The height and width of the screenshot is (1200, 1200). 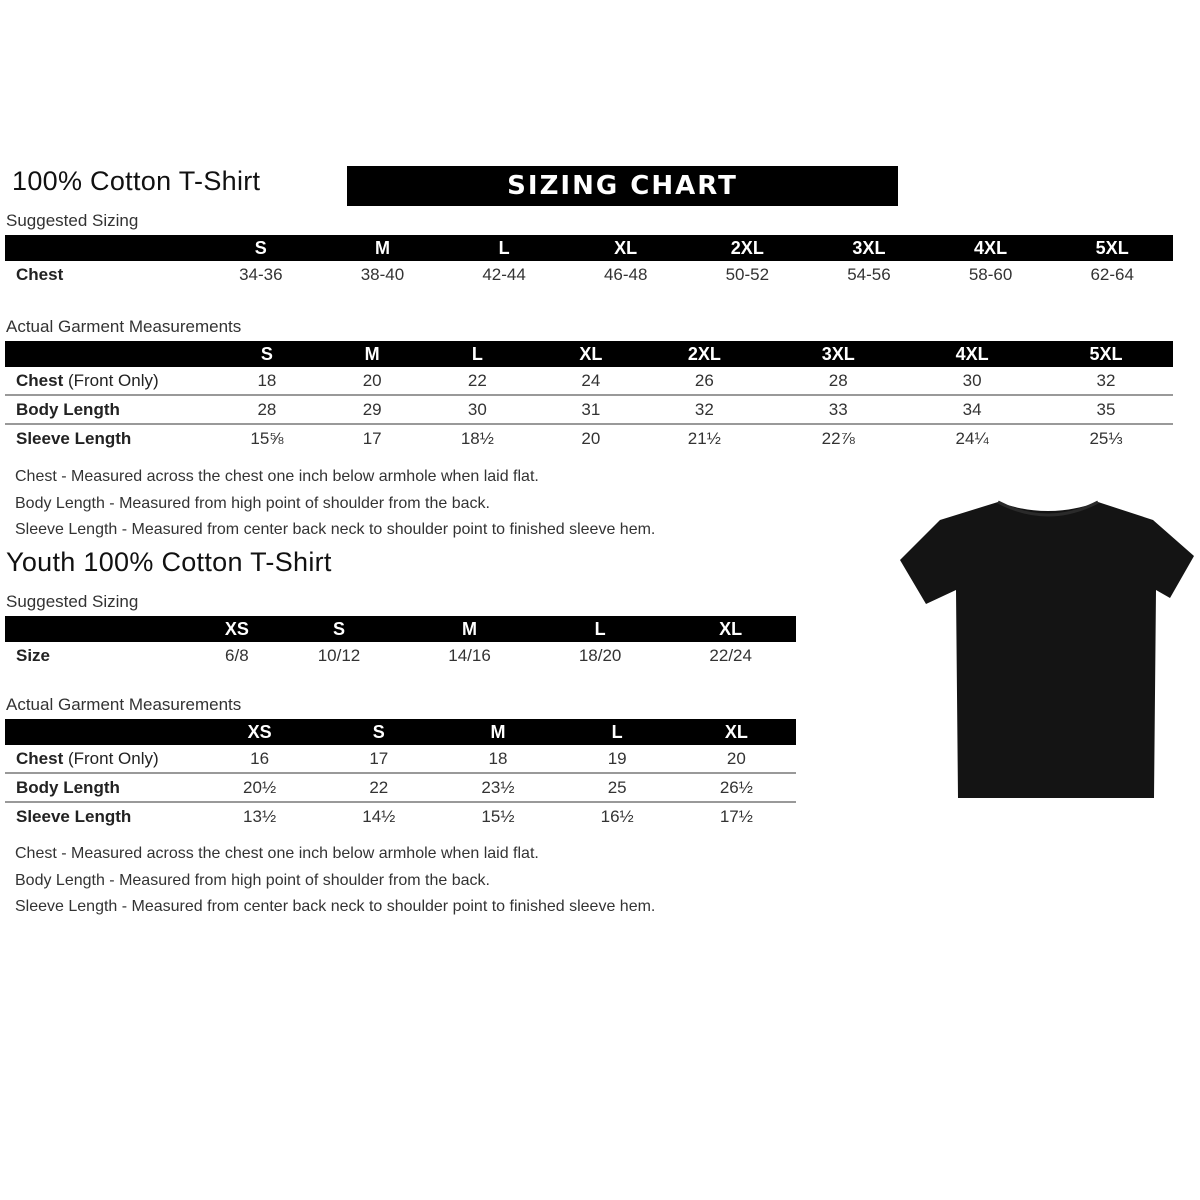 I want to click on table-cell: 58-60, so click(x=990, y=274).